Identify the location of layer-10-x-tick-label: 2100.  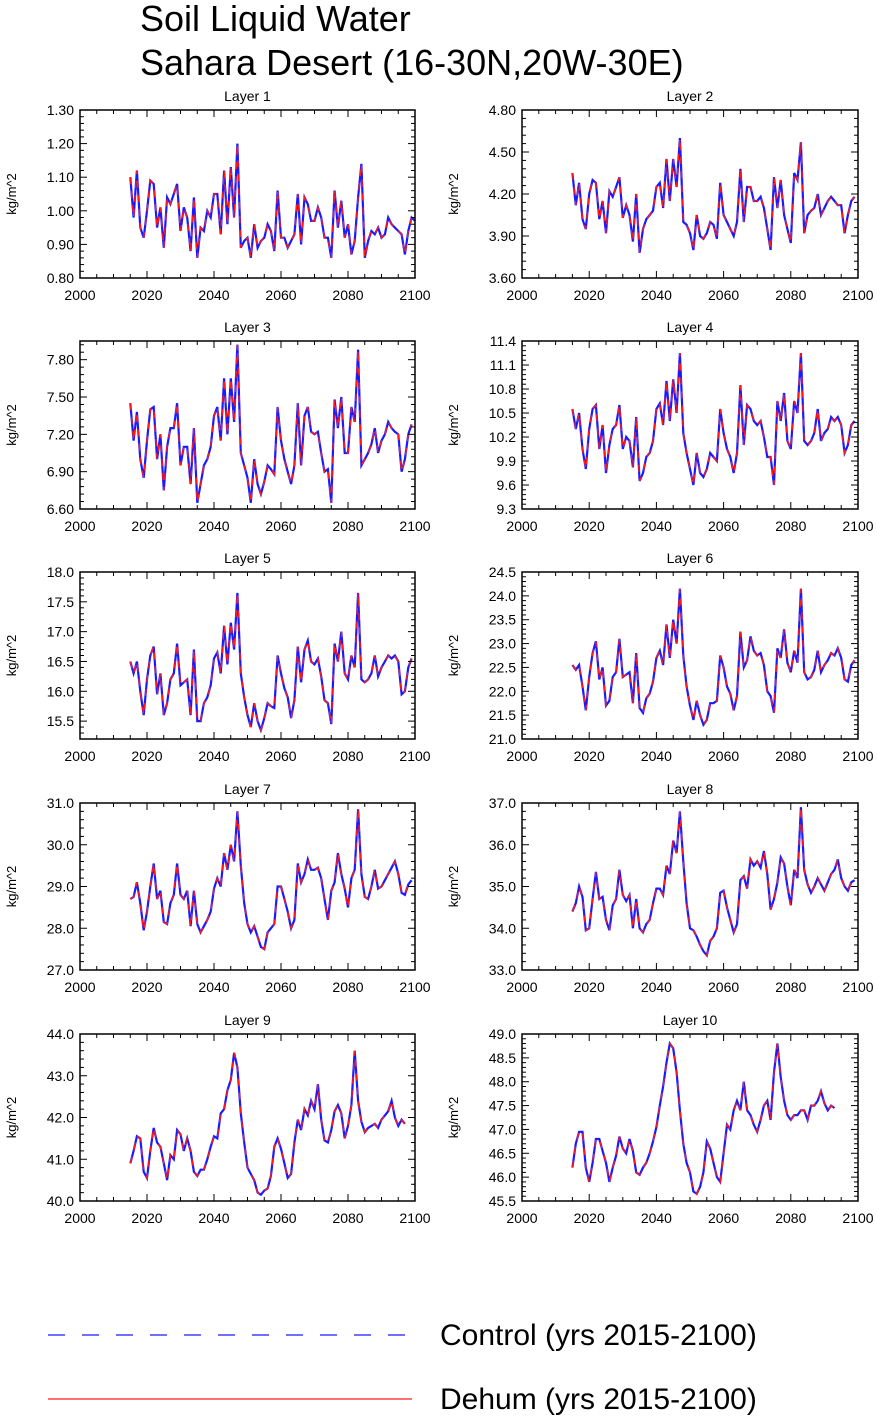
(857, 1218).